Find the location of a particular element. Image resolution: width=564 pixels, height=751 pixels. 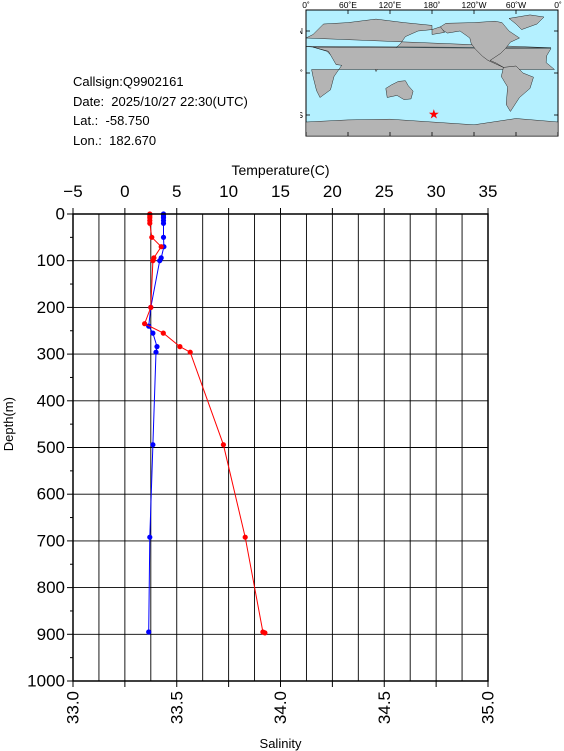

location-map: 0˚ 60˚E 120˚E 180˚ 120˚W 60˚W 0˚ 60˚N 0˚ 60˚S ★ is located at coordinates (431, 68).